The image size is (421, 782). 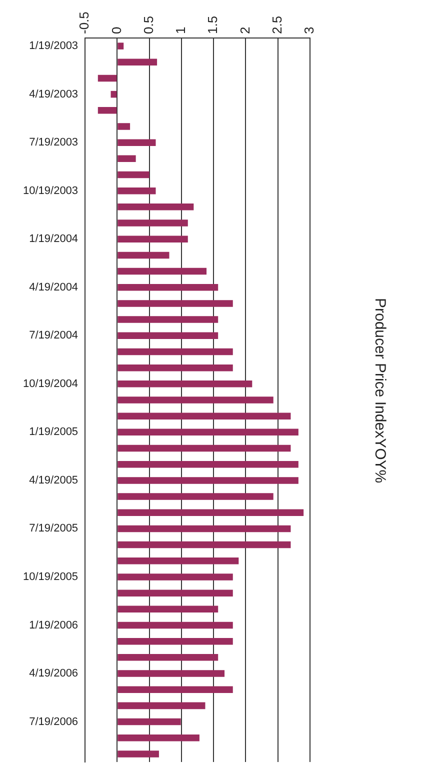 I want to click on x-tick-label: 3, so click(x=309, y=30).